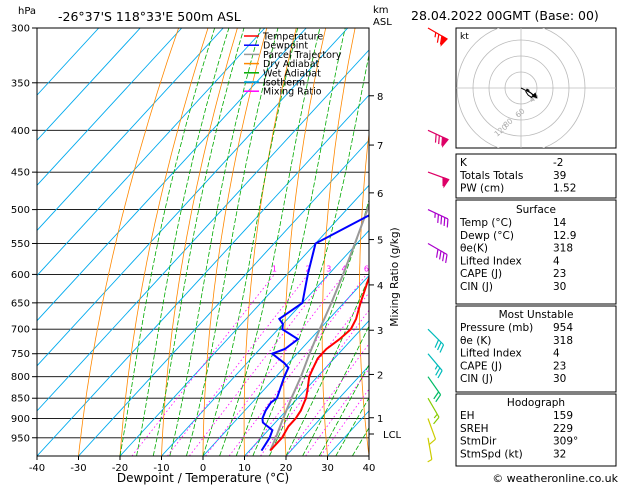  Describe the element at coordinates (285, 46) in the screenshot. I see `legend-label: Dewpoint` at that location.